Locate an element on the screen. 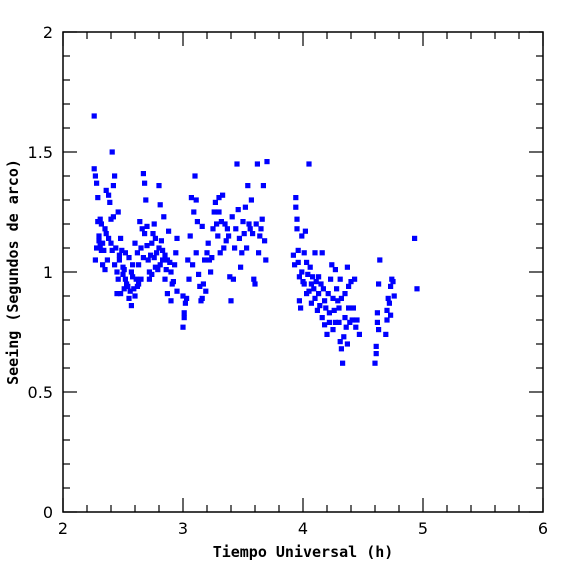 The image size is (574, 574). x-tick-label: 4 is located at coordinates (303, 528).